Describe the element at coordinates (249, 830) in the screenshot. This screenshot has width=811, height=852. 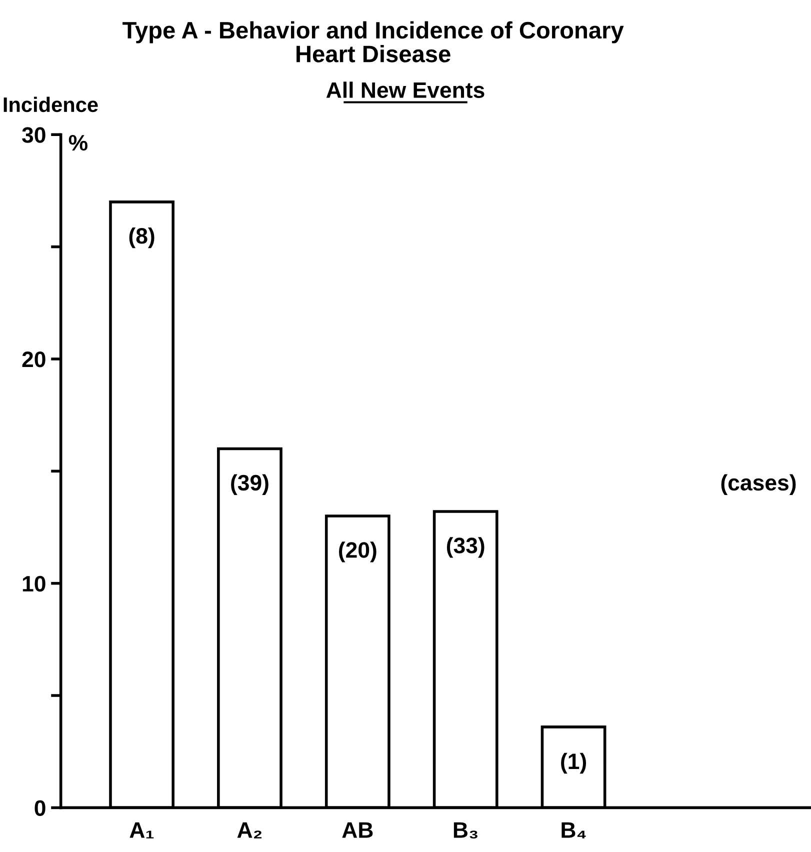
I see `x-tick-label: A₂` at that location.